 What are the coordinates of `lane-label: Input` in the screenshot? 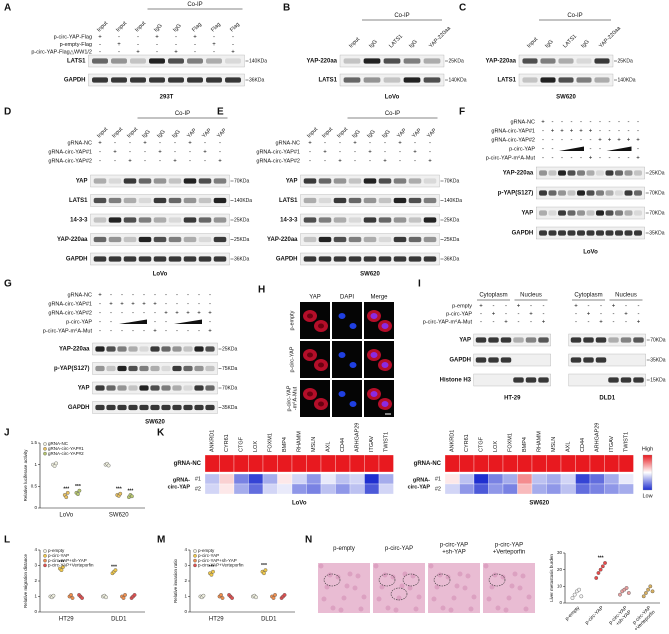 It's located at (532, 42).